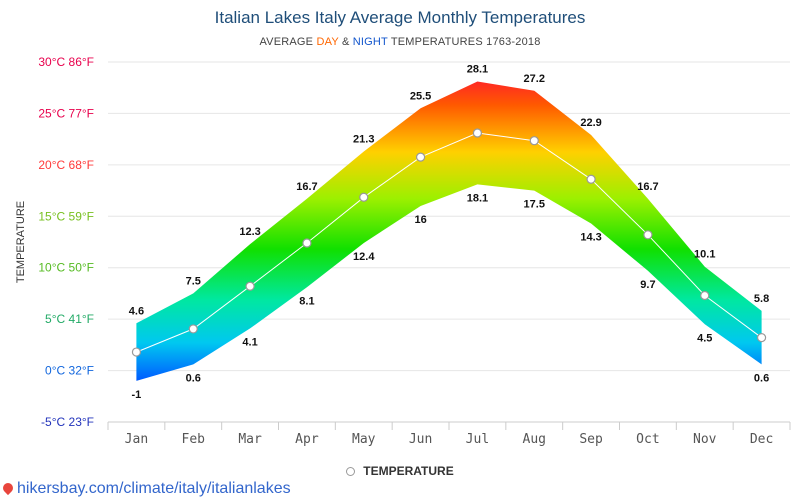 This screenshot has width=800, height=500. I want to click on y-tick-label: 10°C 50°F, so click(66, 268).